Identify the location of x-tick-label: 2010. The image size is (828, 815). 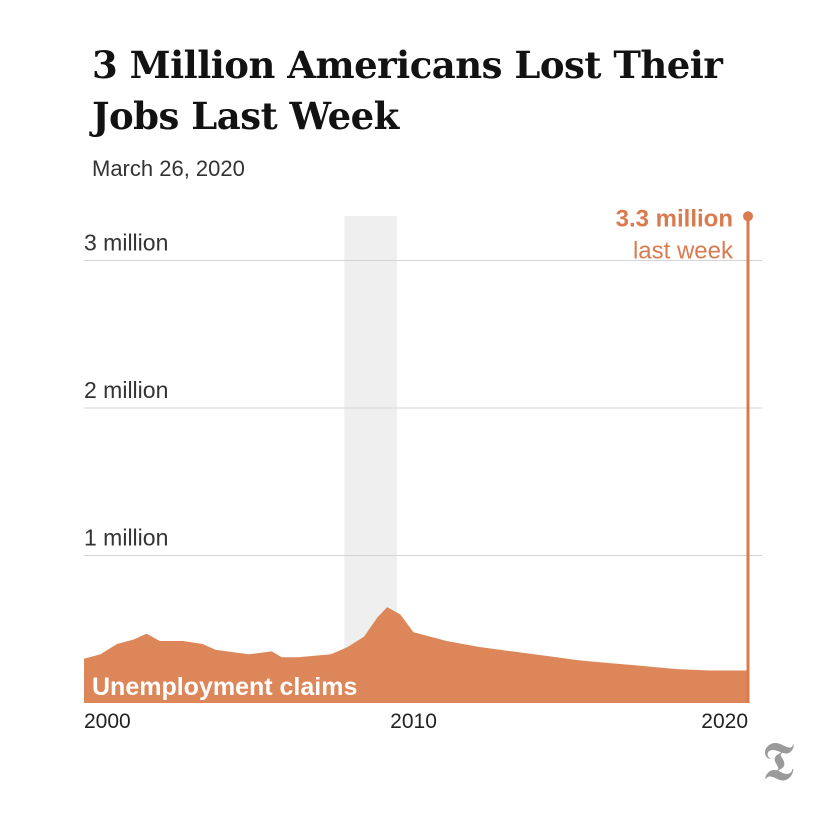
(413, 721).